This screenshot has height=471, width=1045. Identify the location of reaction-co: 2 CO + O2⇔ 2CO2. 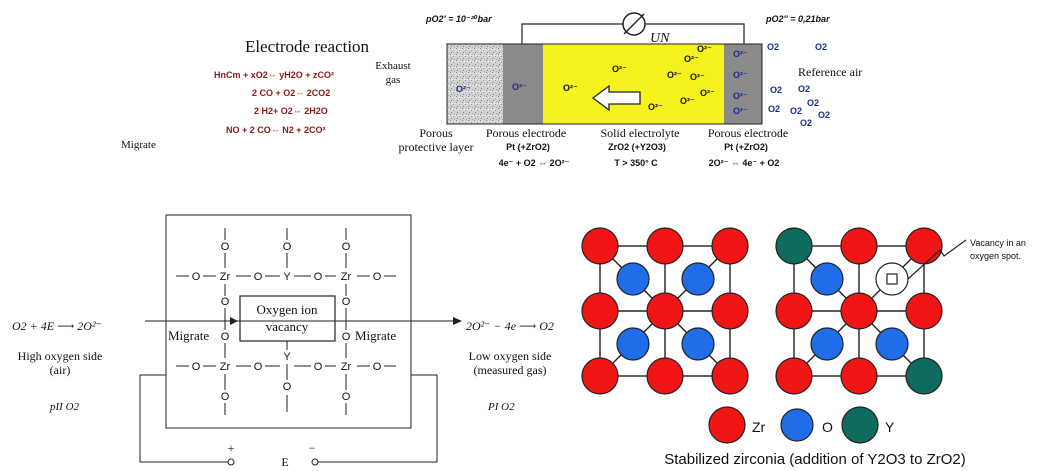
(291, 93).